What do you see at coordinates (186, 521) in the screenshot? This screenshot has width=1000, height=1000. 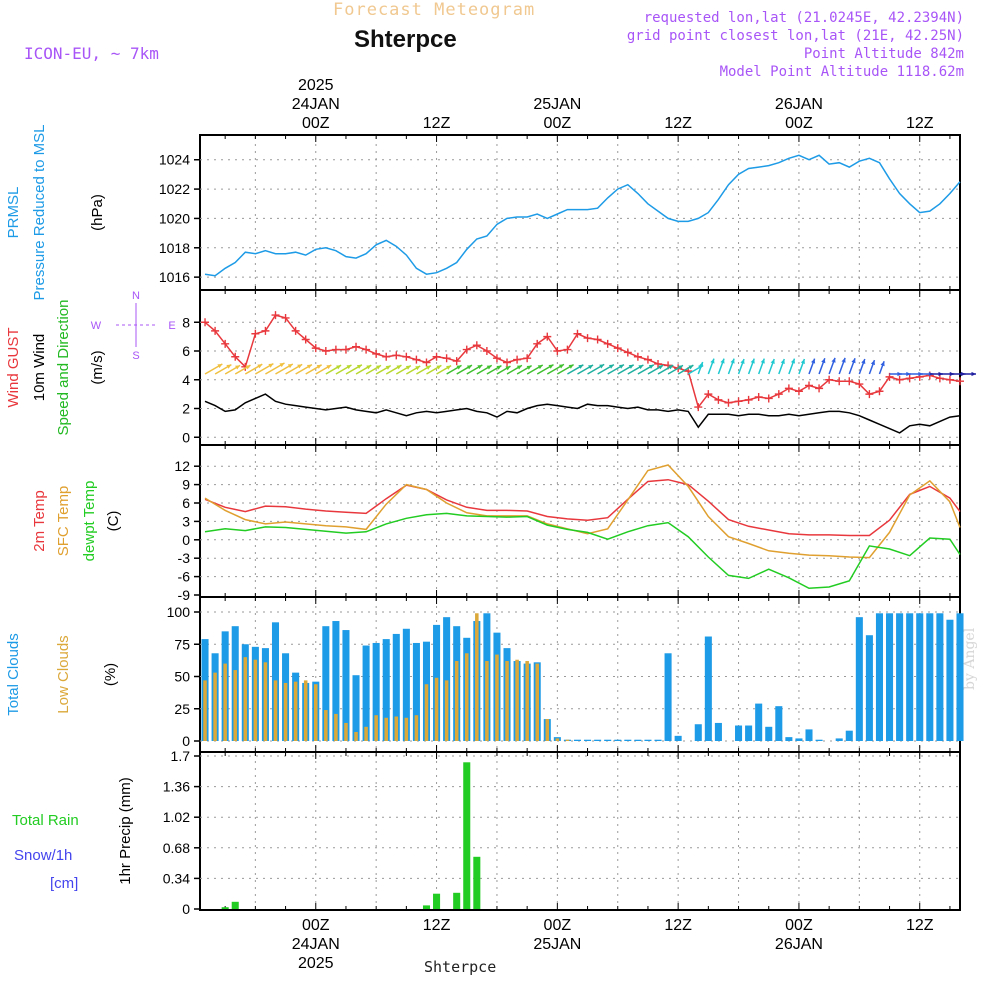 I see `ytick-label-temperature: 3` at bounding box center [186, 521].